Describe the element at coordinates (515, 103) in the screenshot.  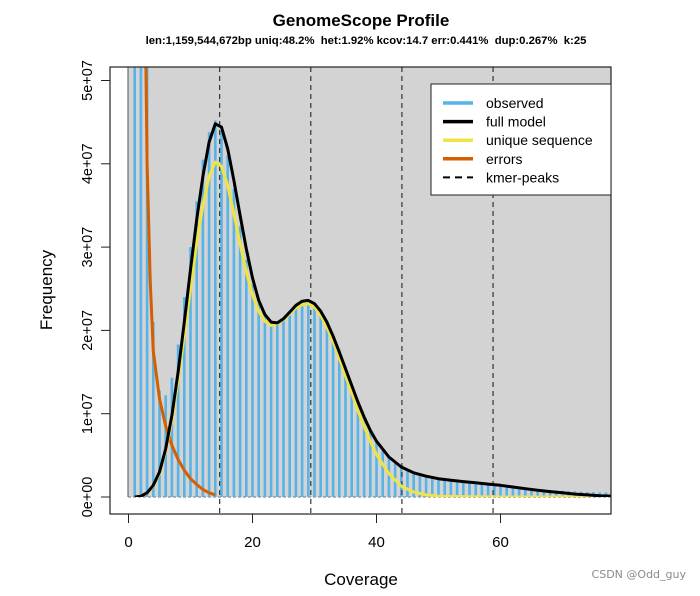
I see `legend-label: observed` at that location.